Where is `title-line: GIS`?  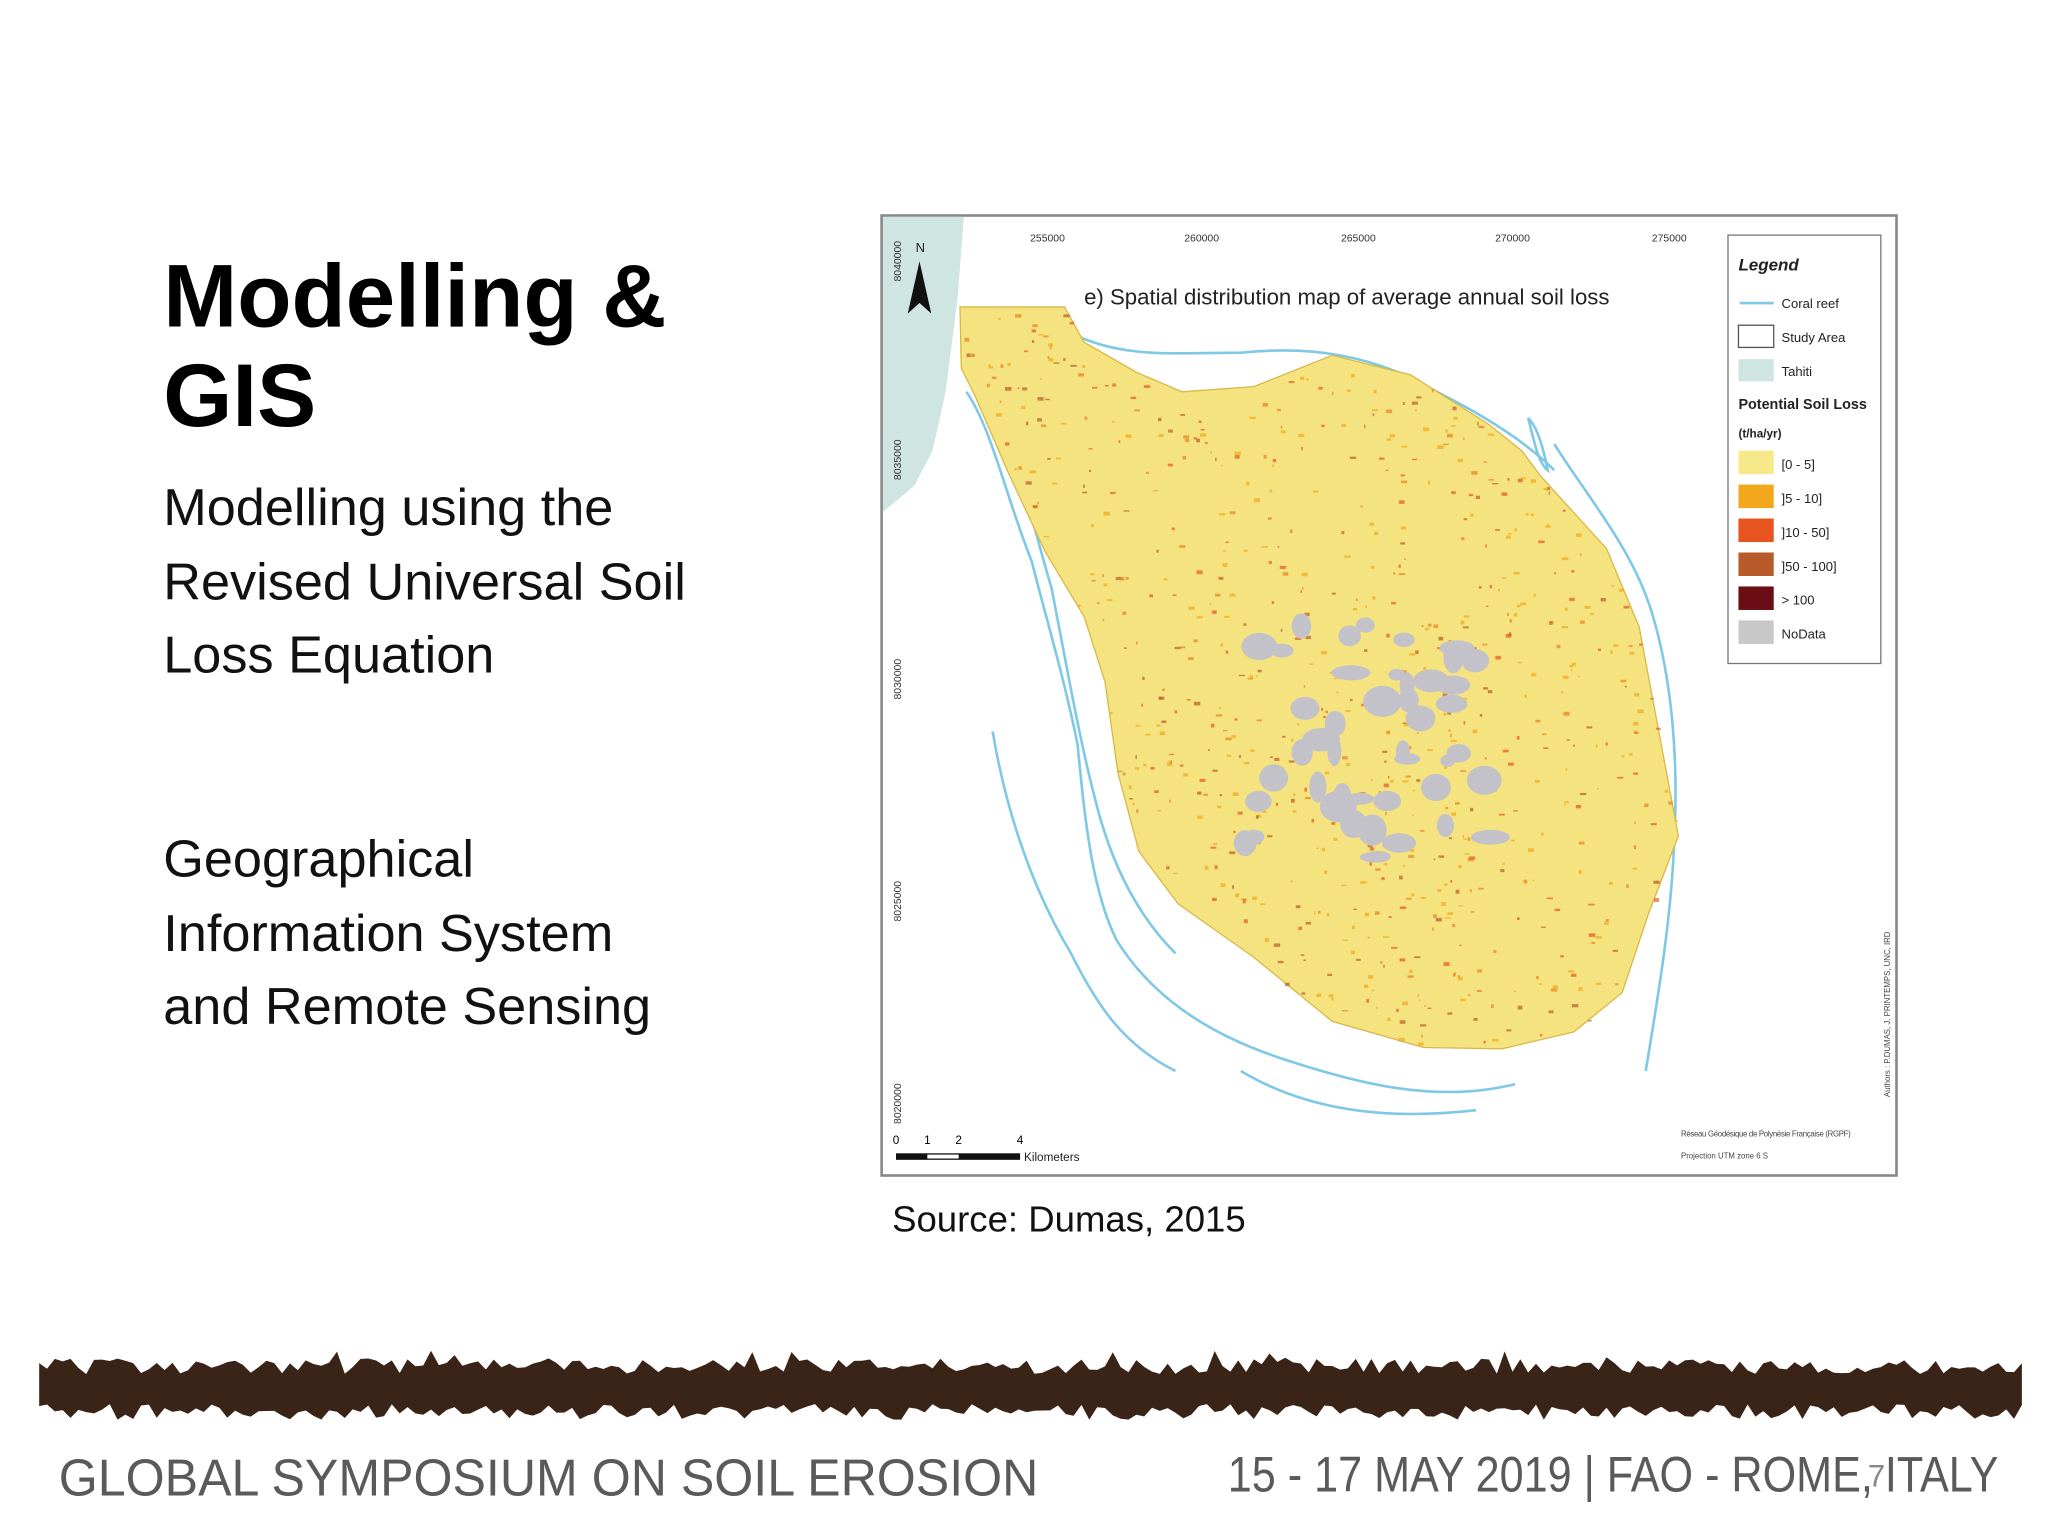
title-line: GIS is located at coordinates (239, 395).